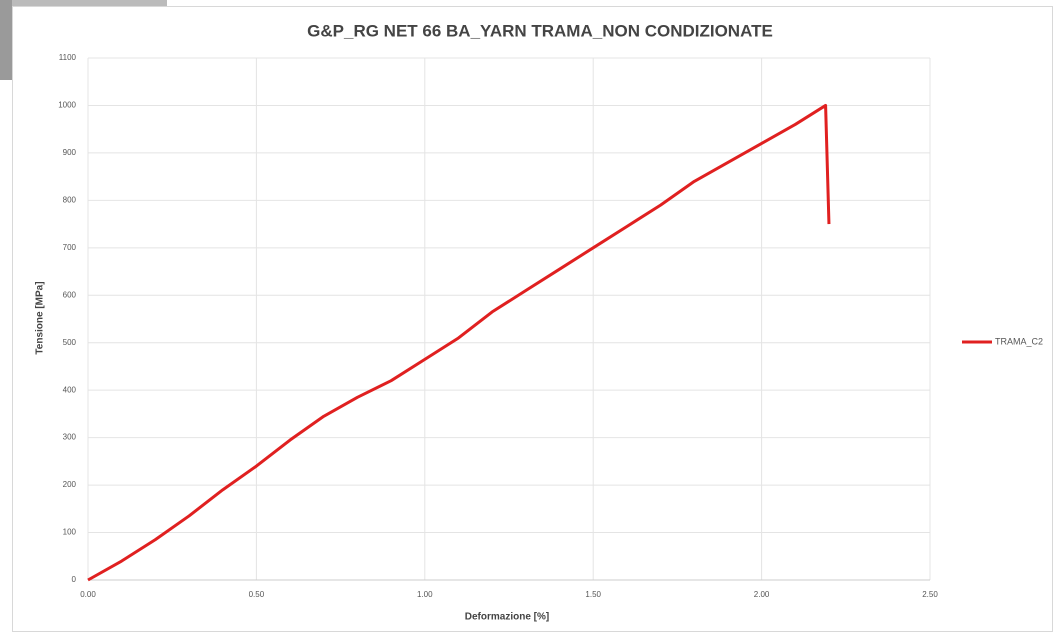 This screenshot has width=1058, height=640. I want to click on x-tick-label: 0.50, so click(257, 594).